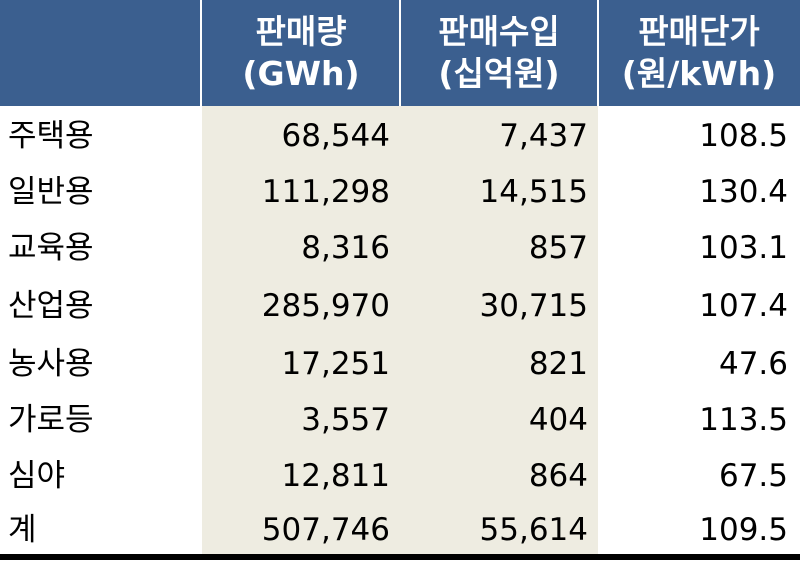 Image resolution: width=800 pixels, height=562 pixels. I want to click on table-row: 가로등 3,557 404 113.5, so click(400, 420).